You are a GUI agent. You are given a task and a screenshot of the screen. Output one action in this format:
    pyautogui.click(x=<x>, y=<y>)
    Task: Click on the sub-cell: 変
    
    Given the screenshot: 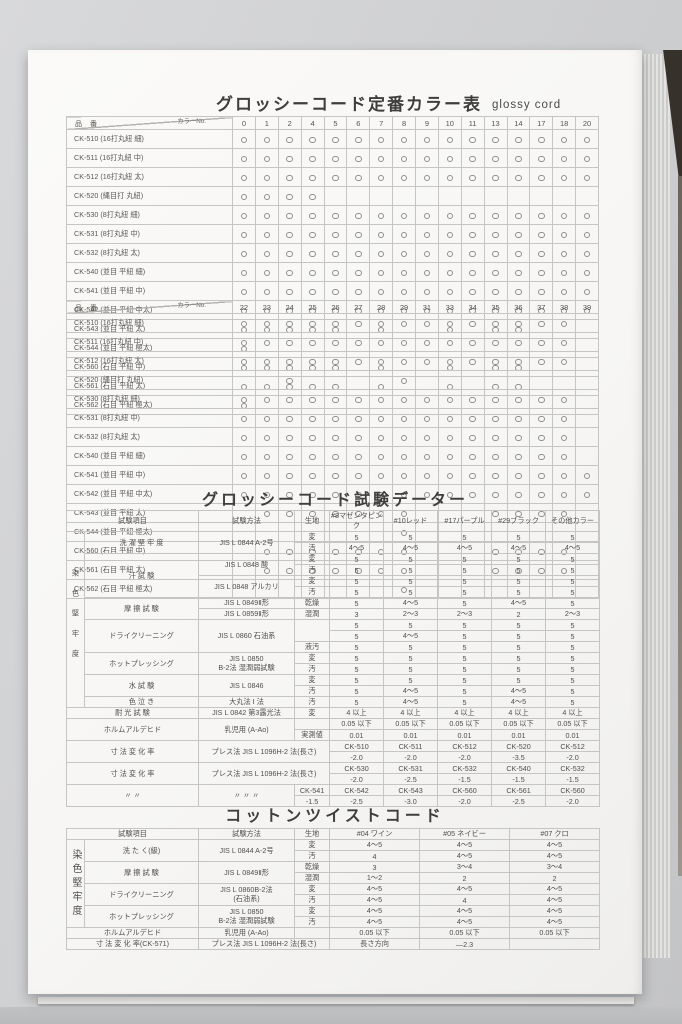 What is the action you would take?
    pyautogui.click(x=312, y=911)
    